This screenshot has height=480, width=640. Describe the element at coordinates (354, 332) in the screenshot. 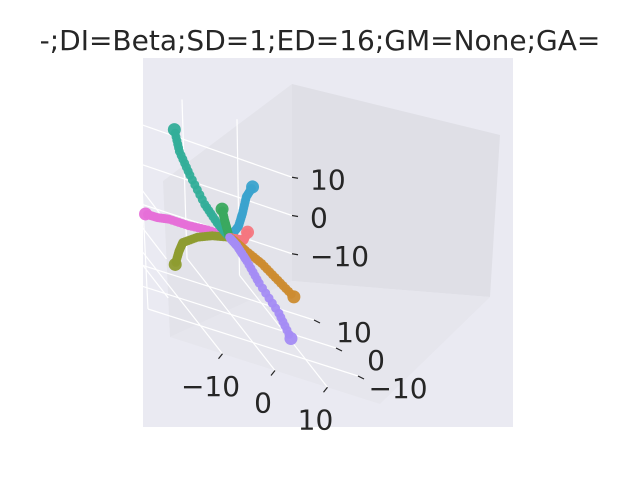

I see `y-tick-label: 10` at that location.